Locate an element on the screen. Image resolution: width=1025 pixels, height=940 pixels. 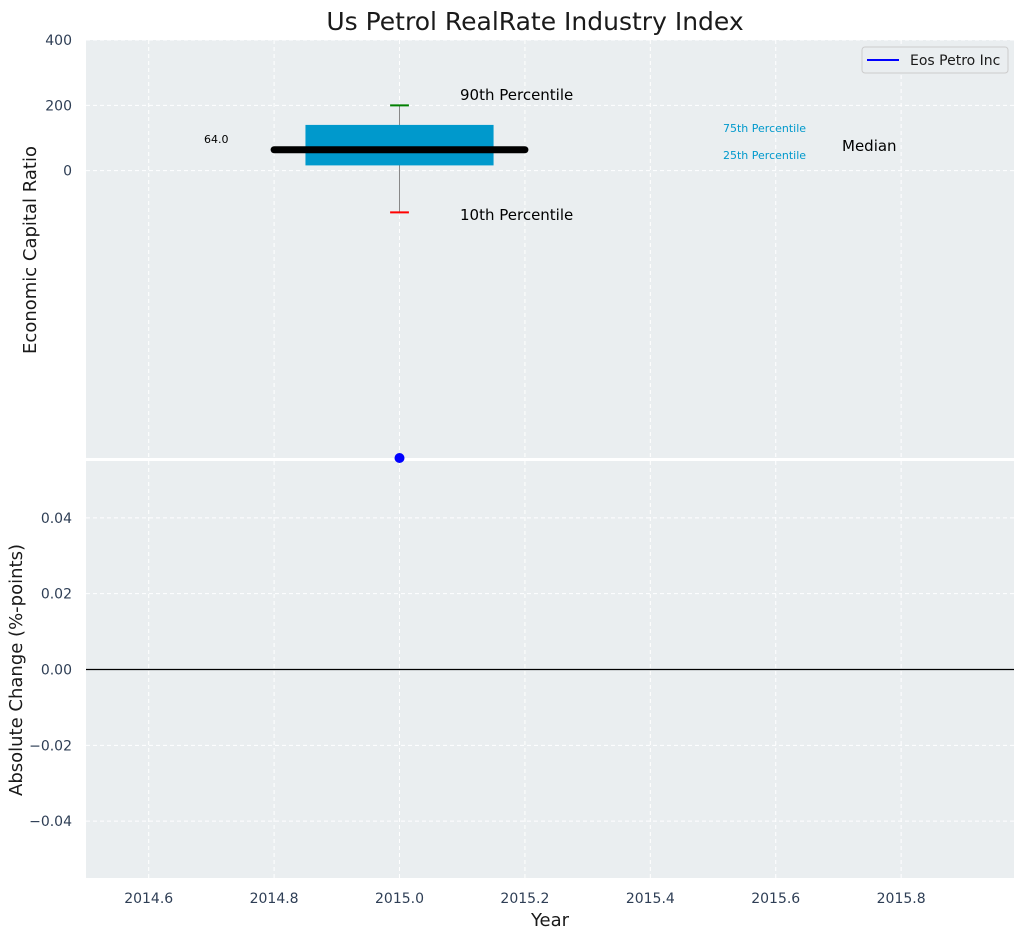
key-p75-text: 75th Percentile is located at coordinates (764, 128).